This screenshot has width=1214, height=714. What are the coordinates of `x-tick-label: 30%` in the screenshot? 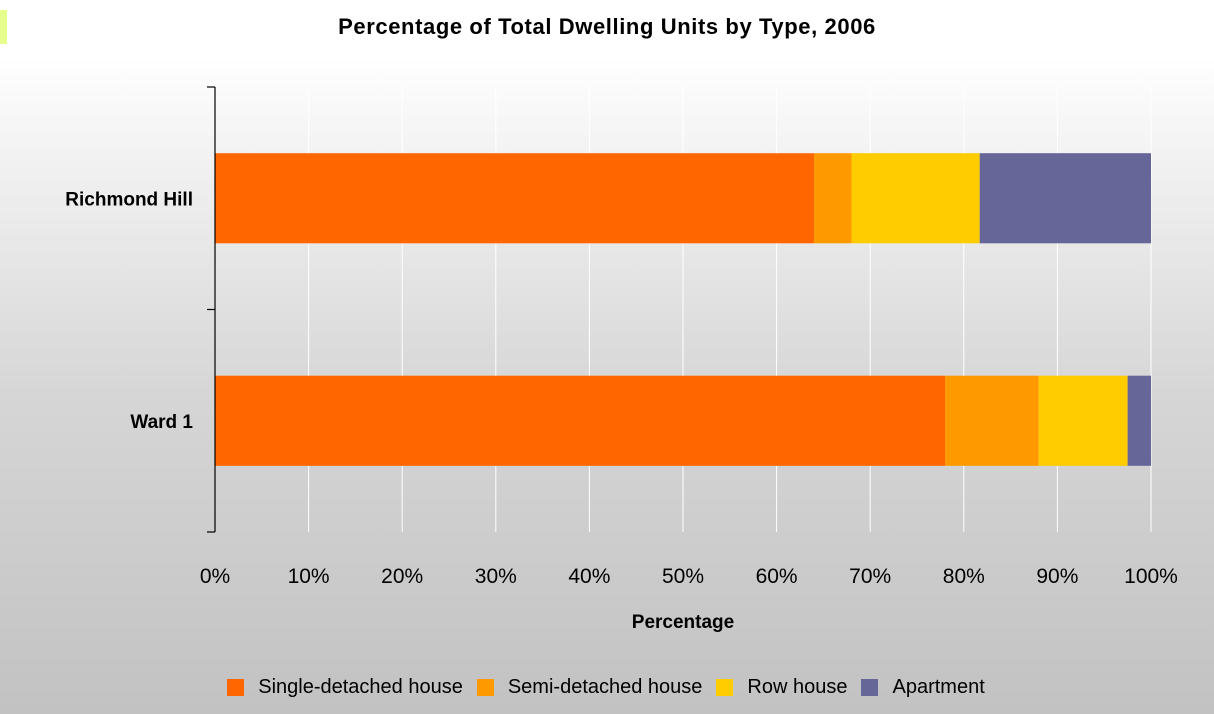 It's located at (496, 576).